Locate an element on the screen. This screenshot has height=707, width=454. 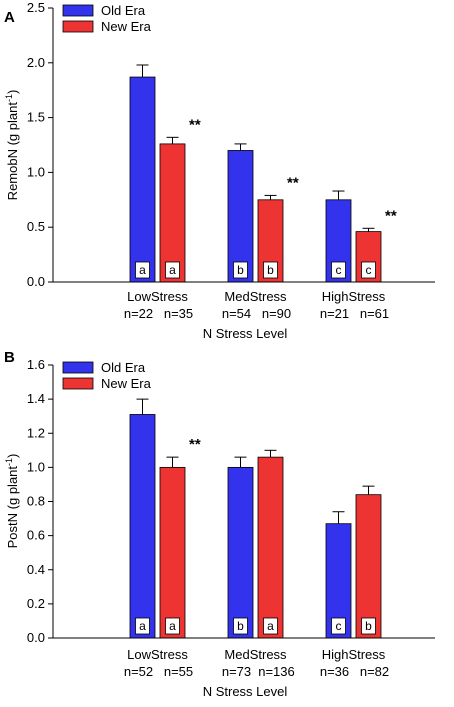
y-tick-label: 1.4 is located at coordinates (36, 398).